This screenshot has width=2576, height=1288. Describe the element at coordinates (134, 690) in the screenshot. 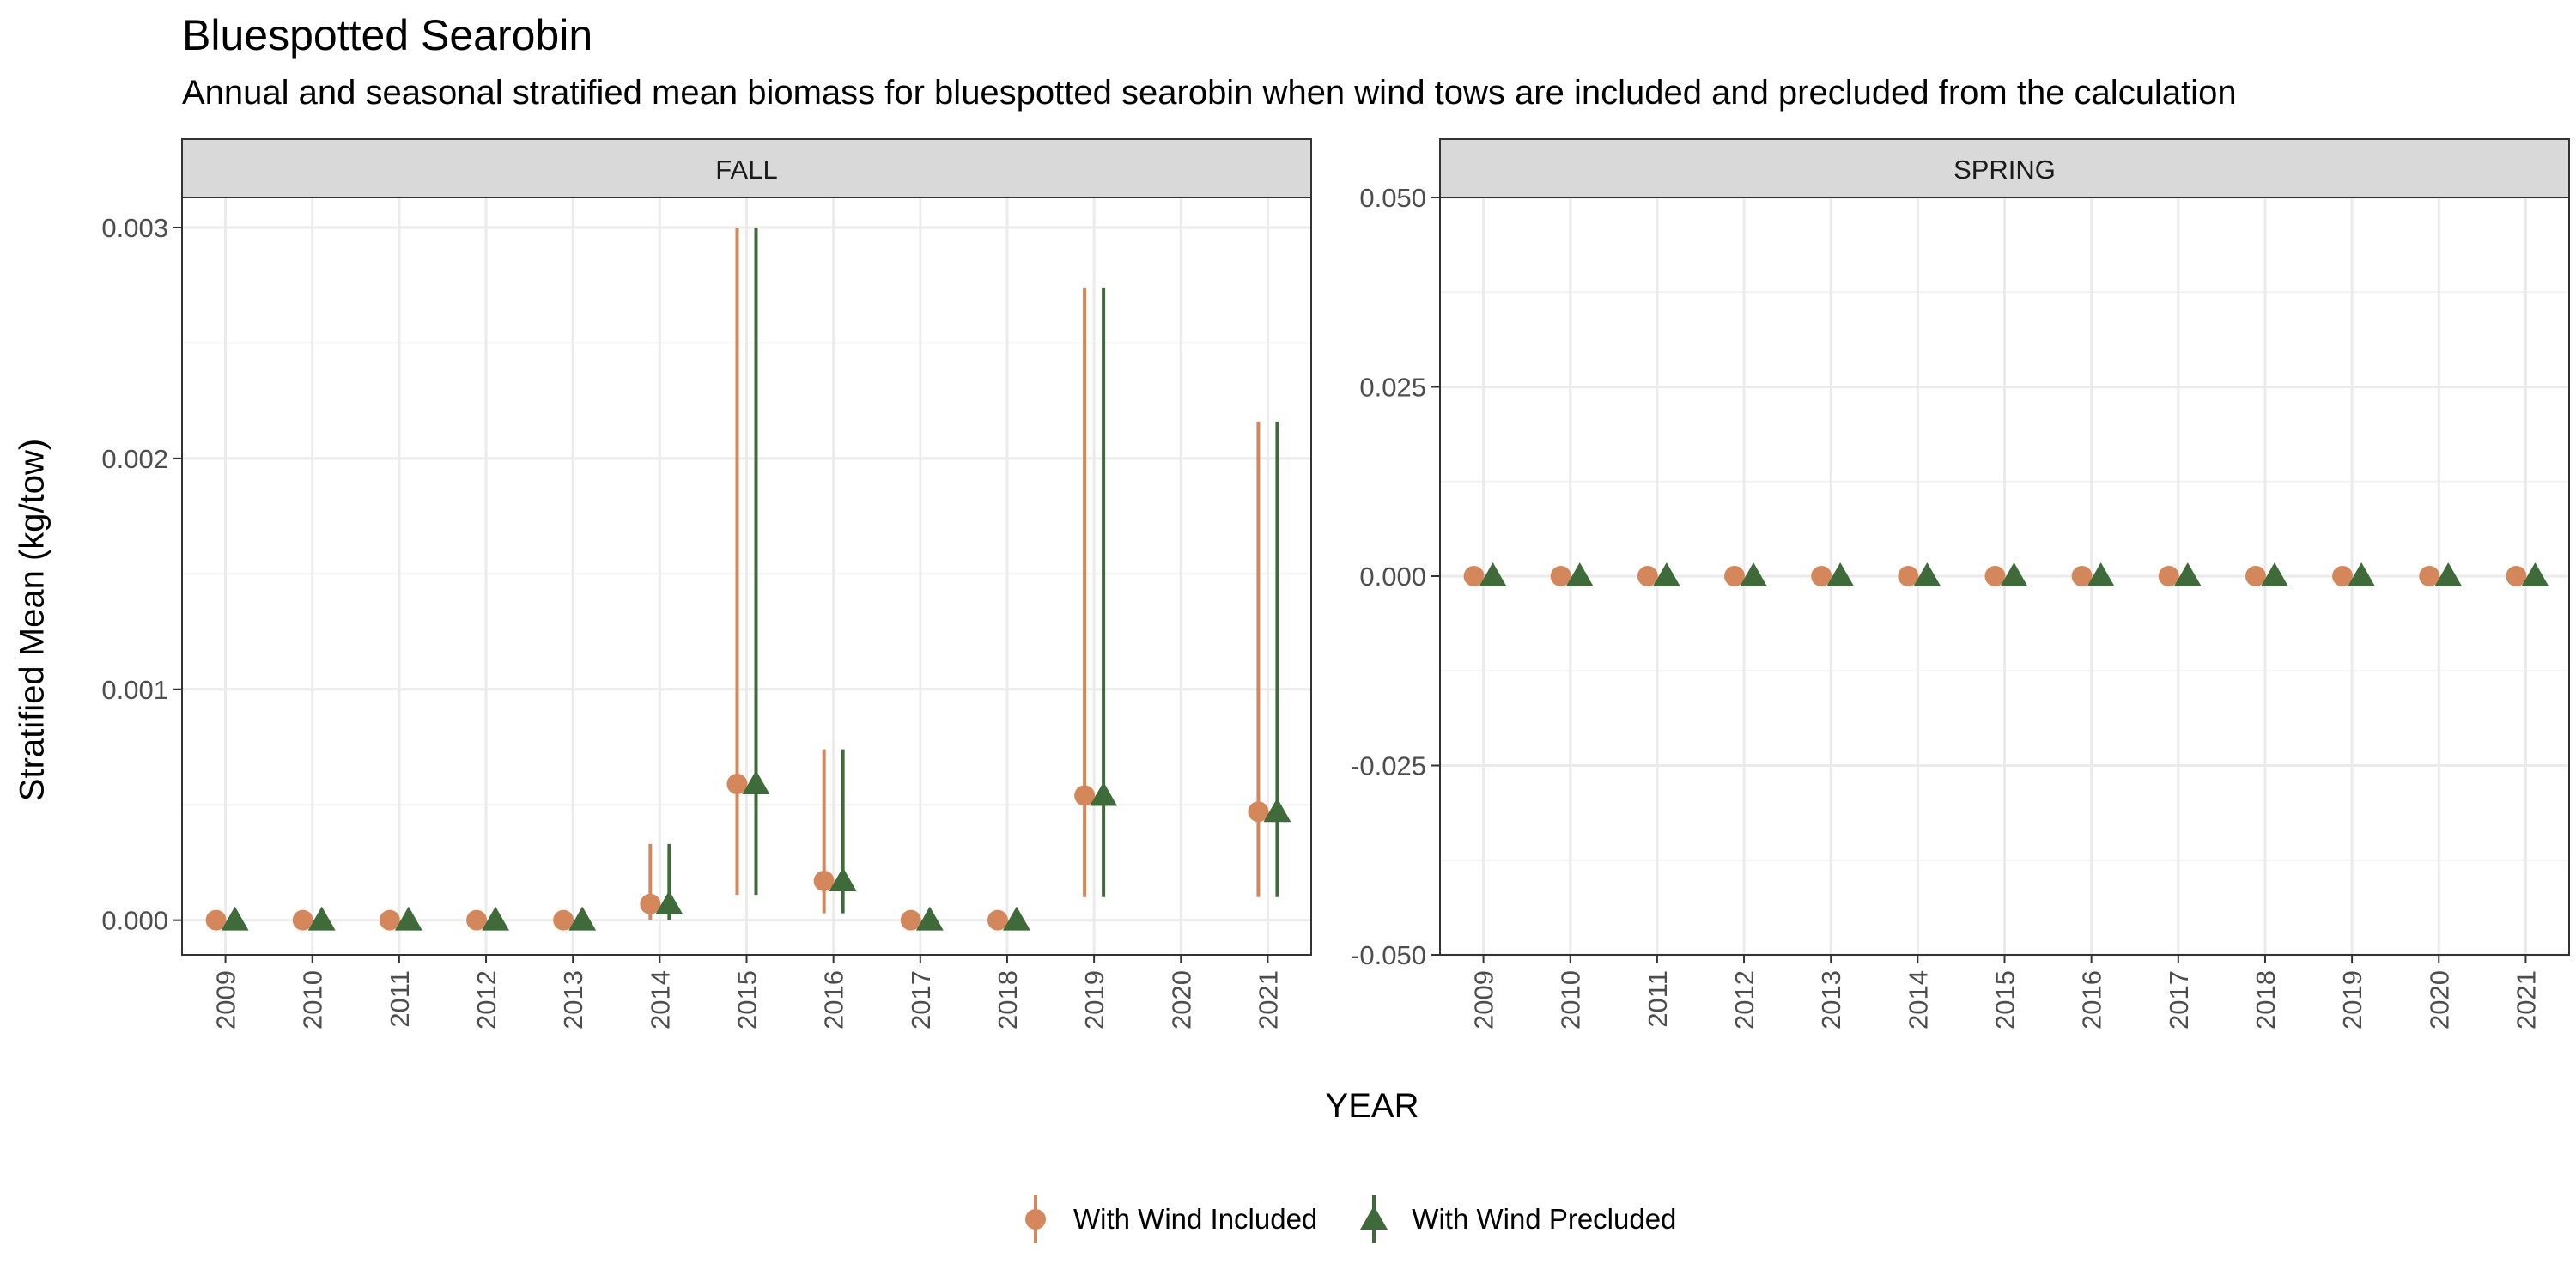

I see `y-tick-label: 0.001` at that location.